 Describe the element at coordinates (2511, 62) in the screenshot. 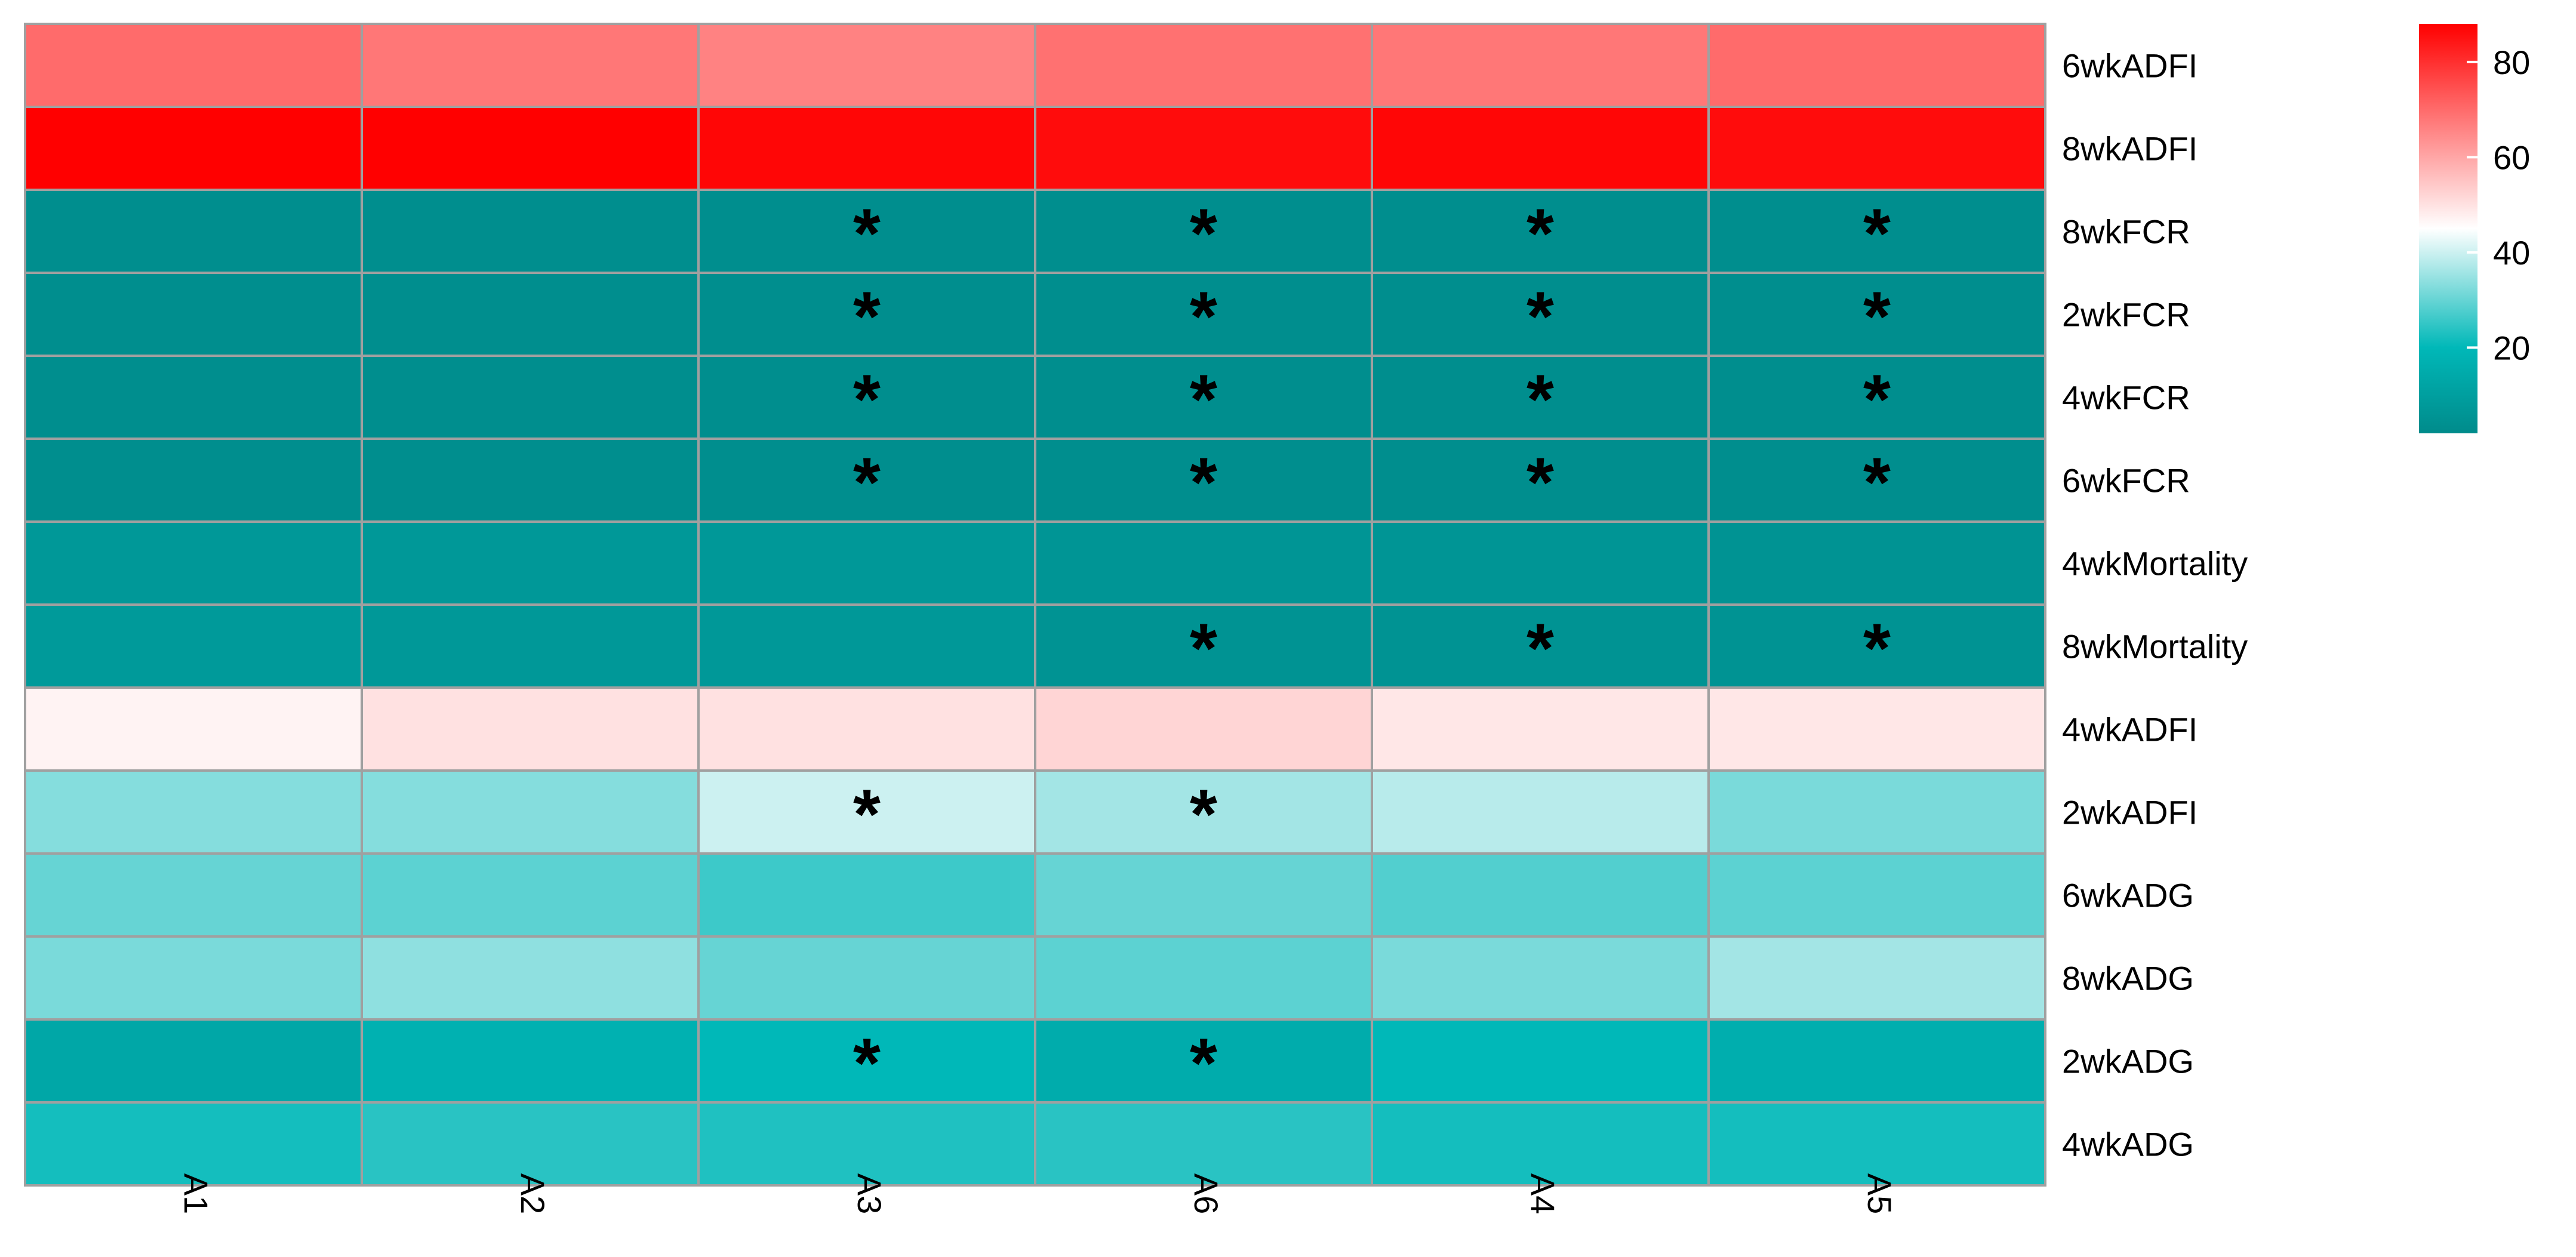

I see `legend-tick-label: 80` at that location.